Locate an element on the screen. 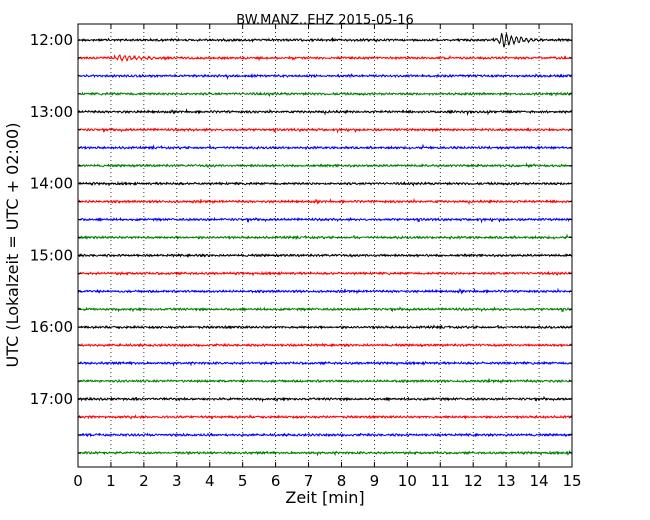  x-tick-label-15: 15 is located at coordinates (571, 481).